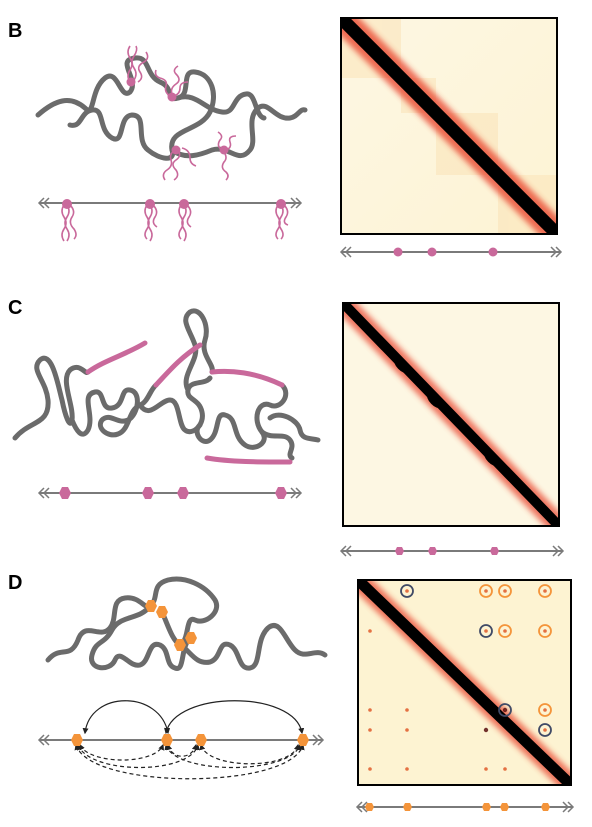  What do you see at coordinates (177, 116) in the screenshot?
I see `panel-b-polymer-anchors` at bounding box center [177, 116].